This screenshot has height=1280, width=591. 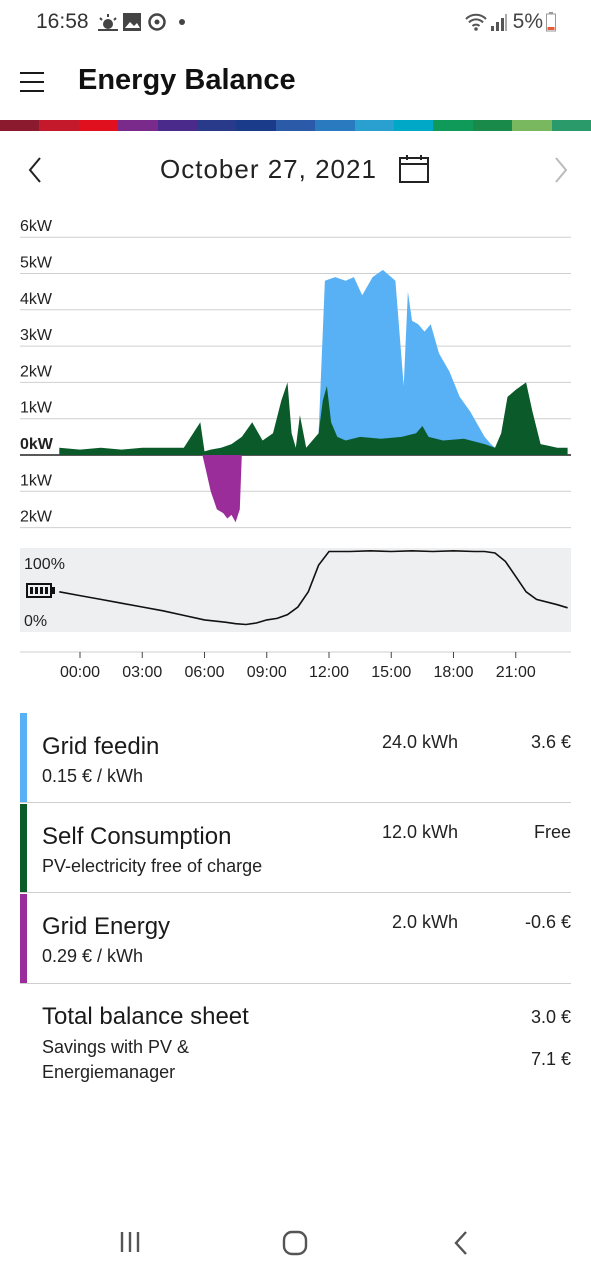 I want to click on weather-icon, so click(x=108, y=22).